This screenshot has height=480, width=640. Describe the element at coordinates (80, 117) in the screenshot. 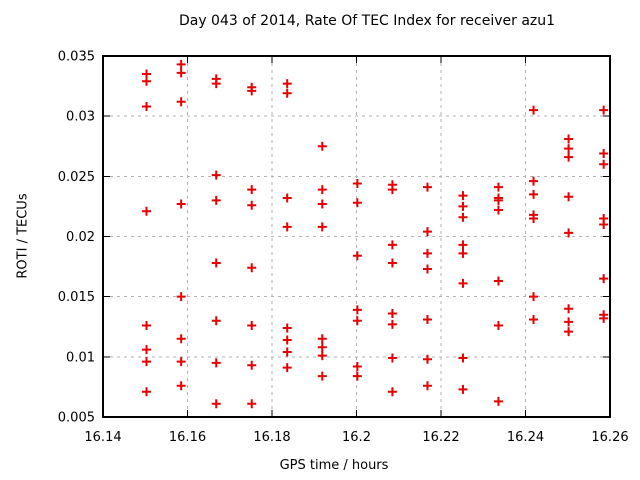

I see `y-tick-label: 0.03` at that location.